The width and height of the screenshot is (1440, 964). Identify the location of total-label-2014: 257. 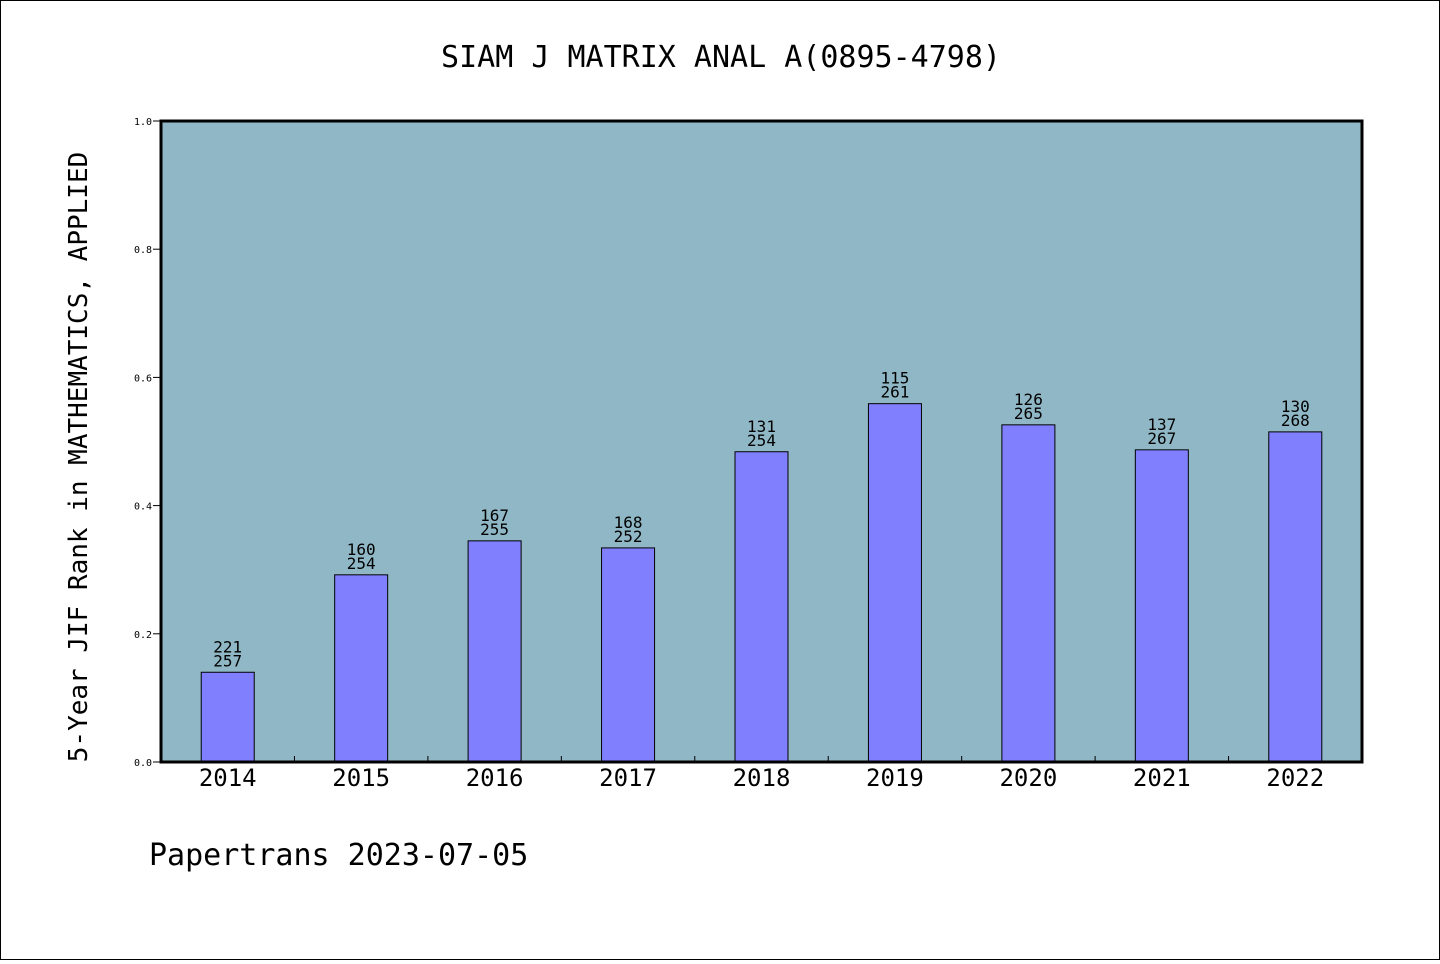
(227, 660).